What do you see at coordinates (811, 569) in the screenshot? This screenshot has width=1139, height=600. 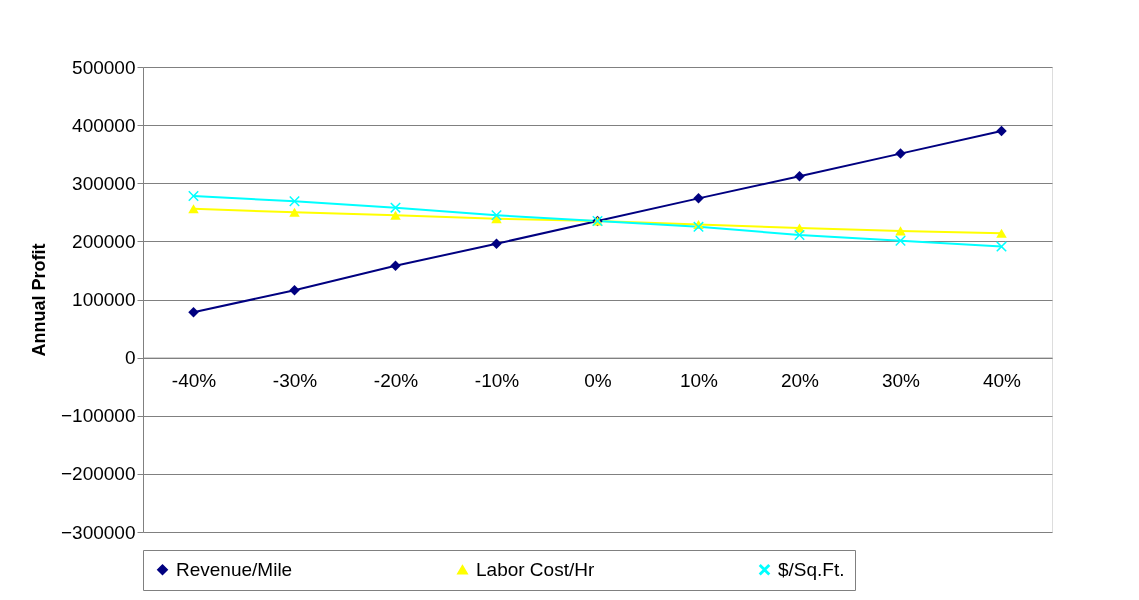 I see `legend-label: $/Sq.Ft.` at bounding box center [811, 569].